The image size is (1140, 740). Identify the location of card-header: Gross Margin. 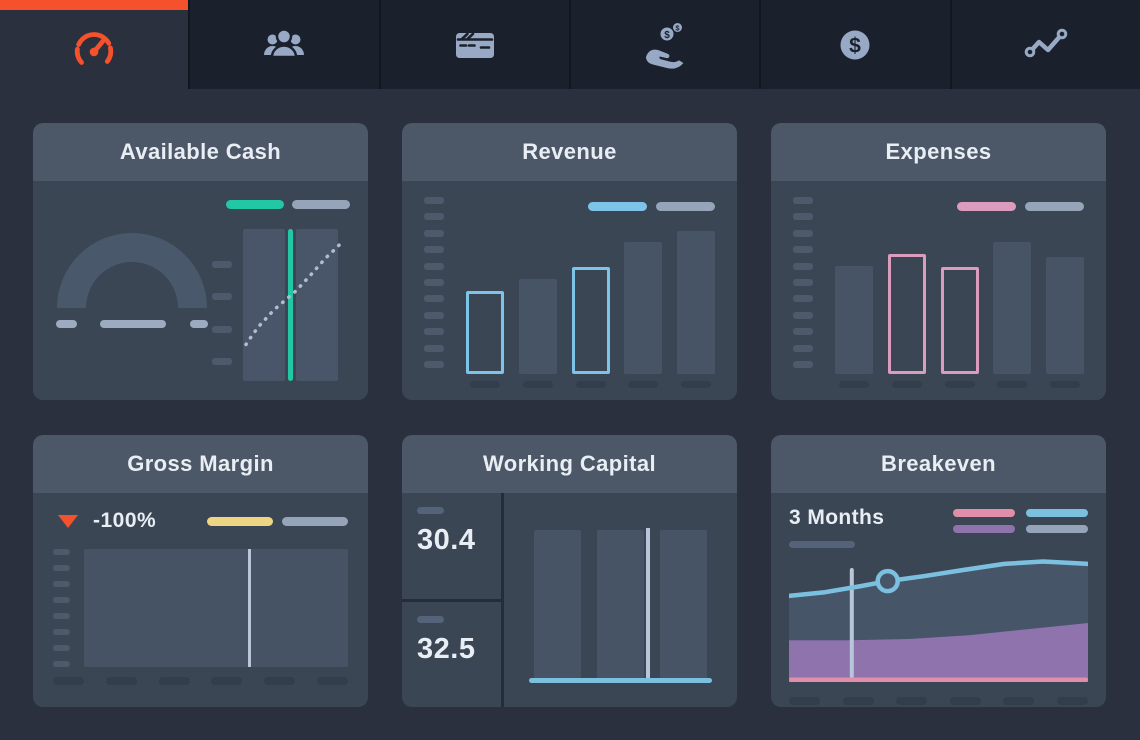
(200, 464).